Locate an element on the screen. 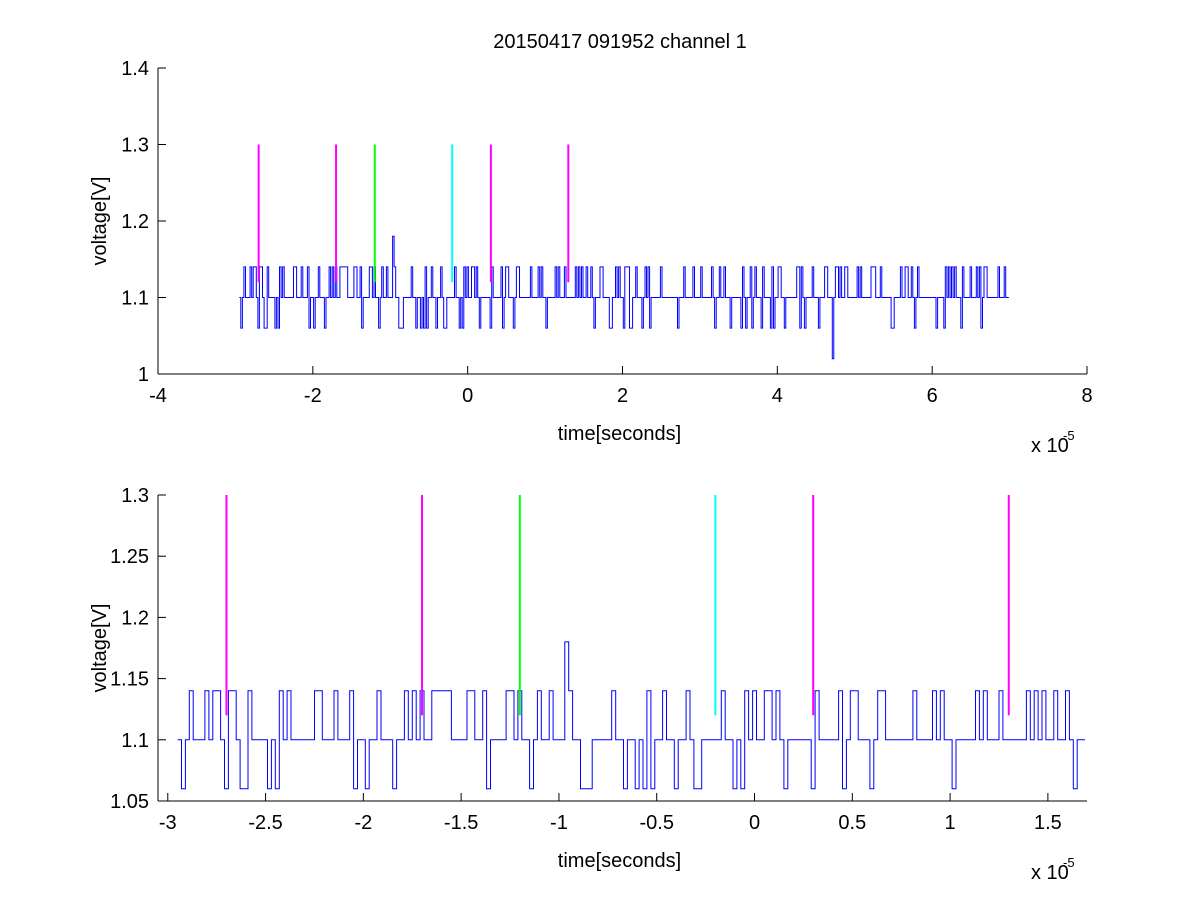 The height and width of the screenshot is (901, 1200). x-tick-label: -1.5 is located at coordinates (461, 823).